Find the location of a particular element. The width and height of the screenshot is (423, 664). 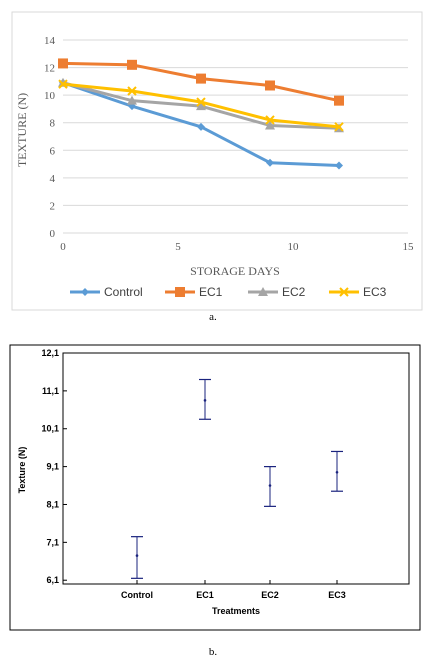

chart-b-x-tick-label: EC2 is located at coordinates (270, 595).